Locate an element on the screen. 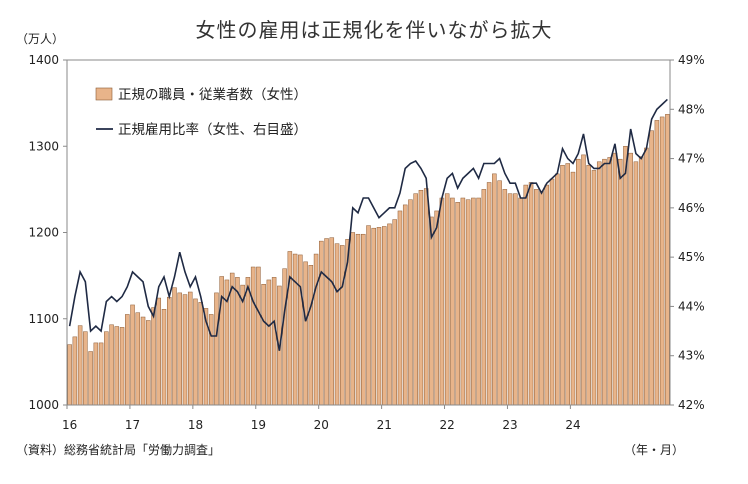 Image resolution: width=748 pixels, height=484 pixels. right-tick-label: 48% is located at coordinates (691, 109).